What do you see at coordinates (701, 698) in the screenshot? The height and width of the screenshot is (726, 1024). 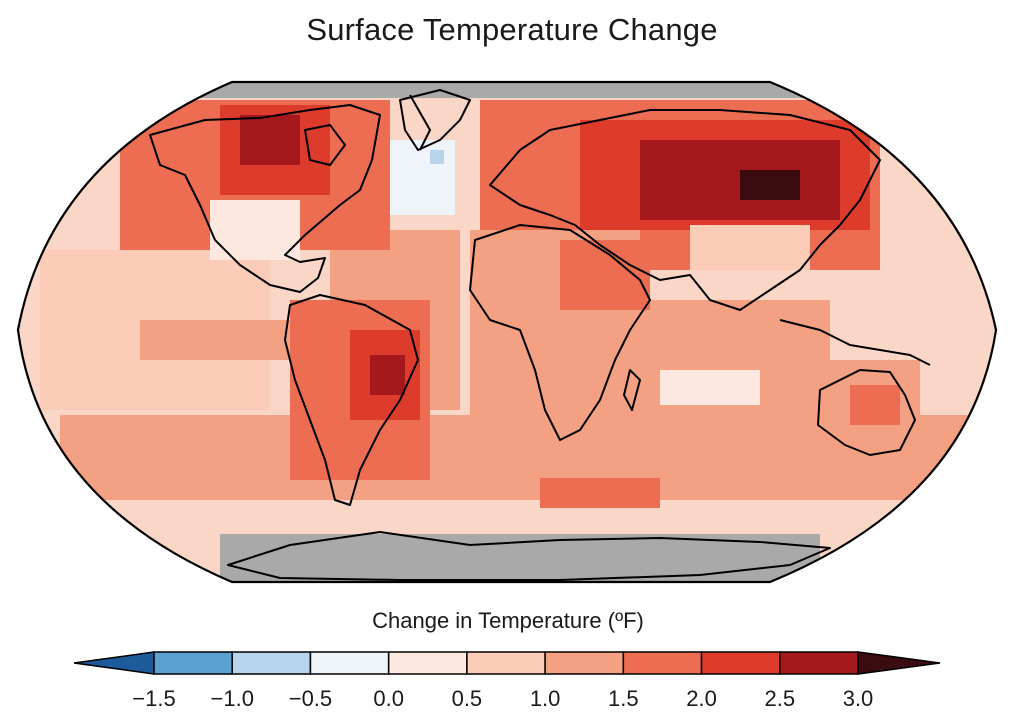 I see `legend-tick-label: 2.0` at bounding box center [701, 698].